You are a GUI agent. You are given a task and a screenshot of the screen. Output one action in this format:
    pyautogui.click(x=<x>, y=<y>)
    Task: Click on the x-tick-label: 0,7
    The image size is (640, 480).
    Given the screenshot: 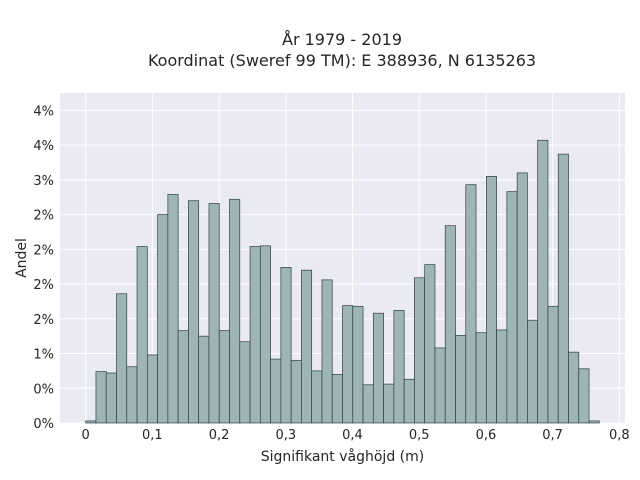 What is the action you would take?
    pyautogui.click(x=552, y=435)
    